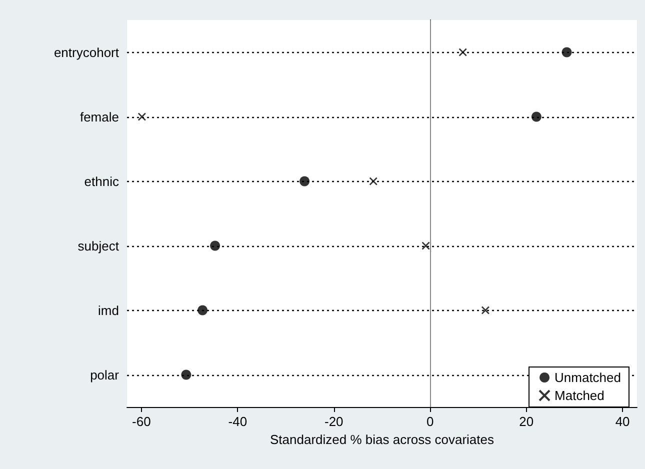  Describe the element at coordinates (334, 421) in the screenshot. I see `x-tick-label: -20` at that location.